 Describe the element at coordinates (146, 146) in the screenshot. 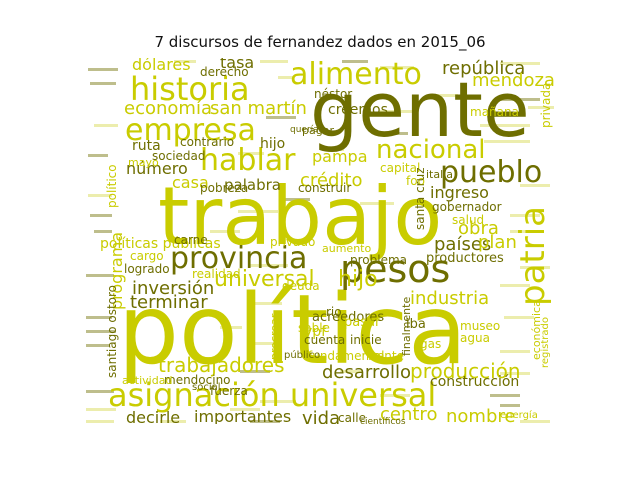

I see `cloud-word: ruta` at that location.